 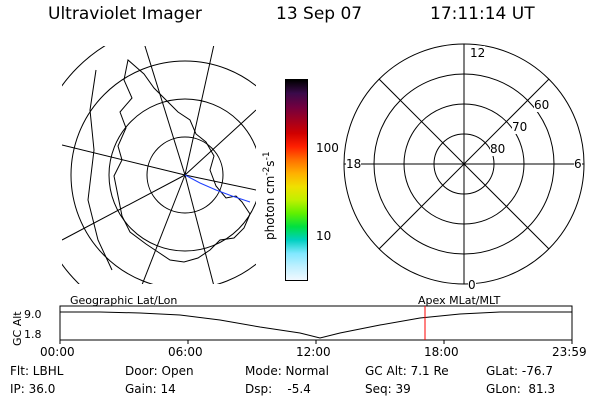 I want to click on orbit-ytick-high: 9.0, so click(x=33, y=314).